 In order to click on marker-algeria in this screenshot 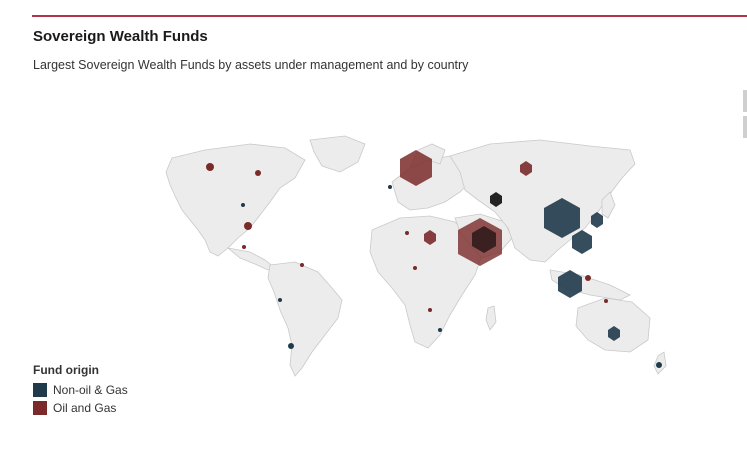, I will do `click(407, 233)`.